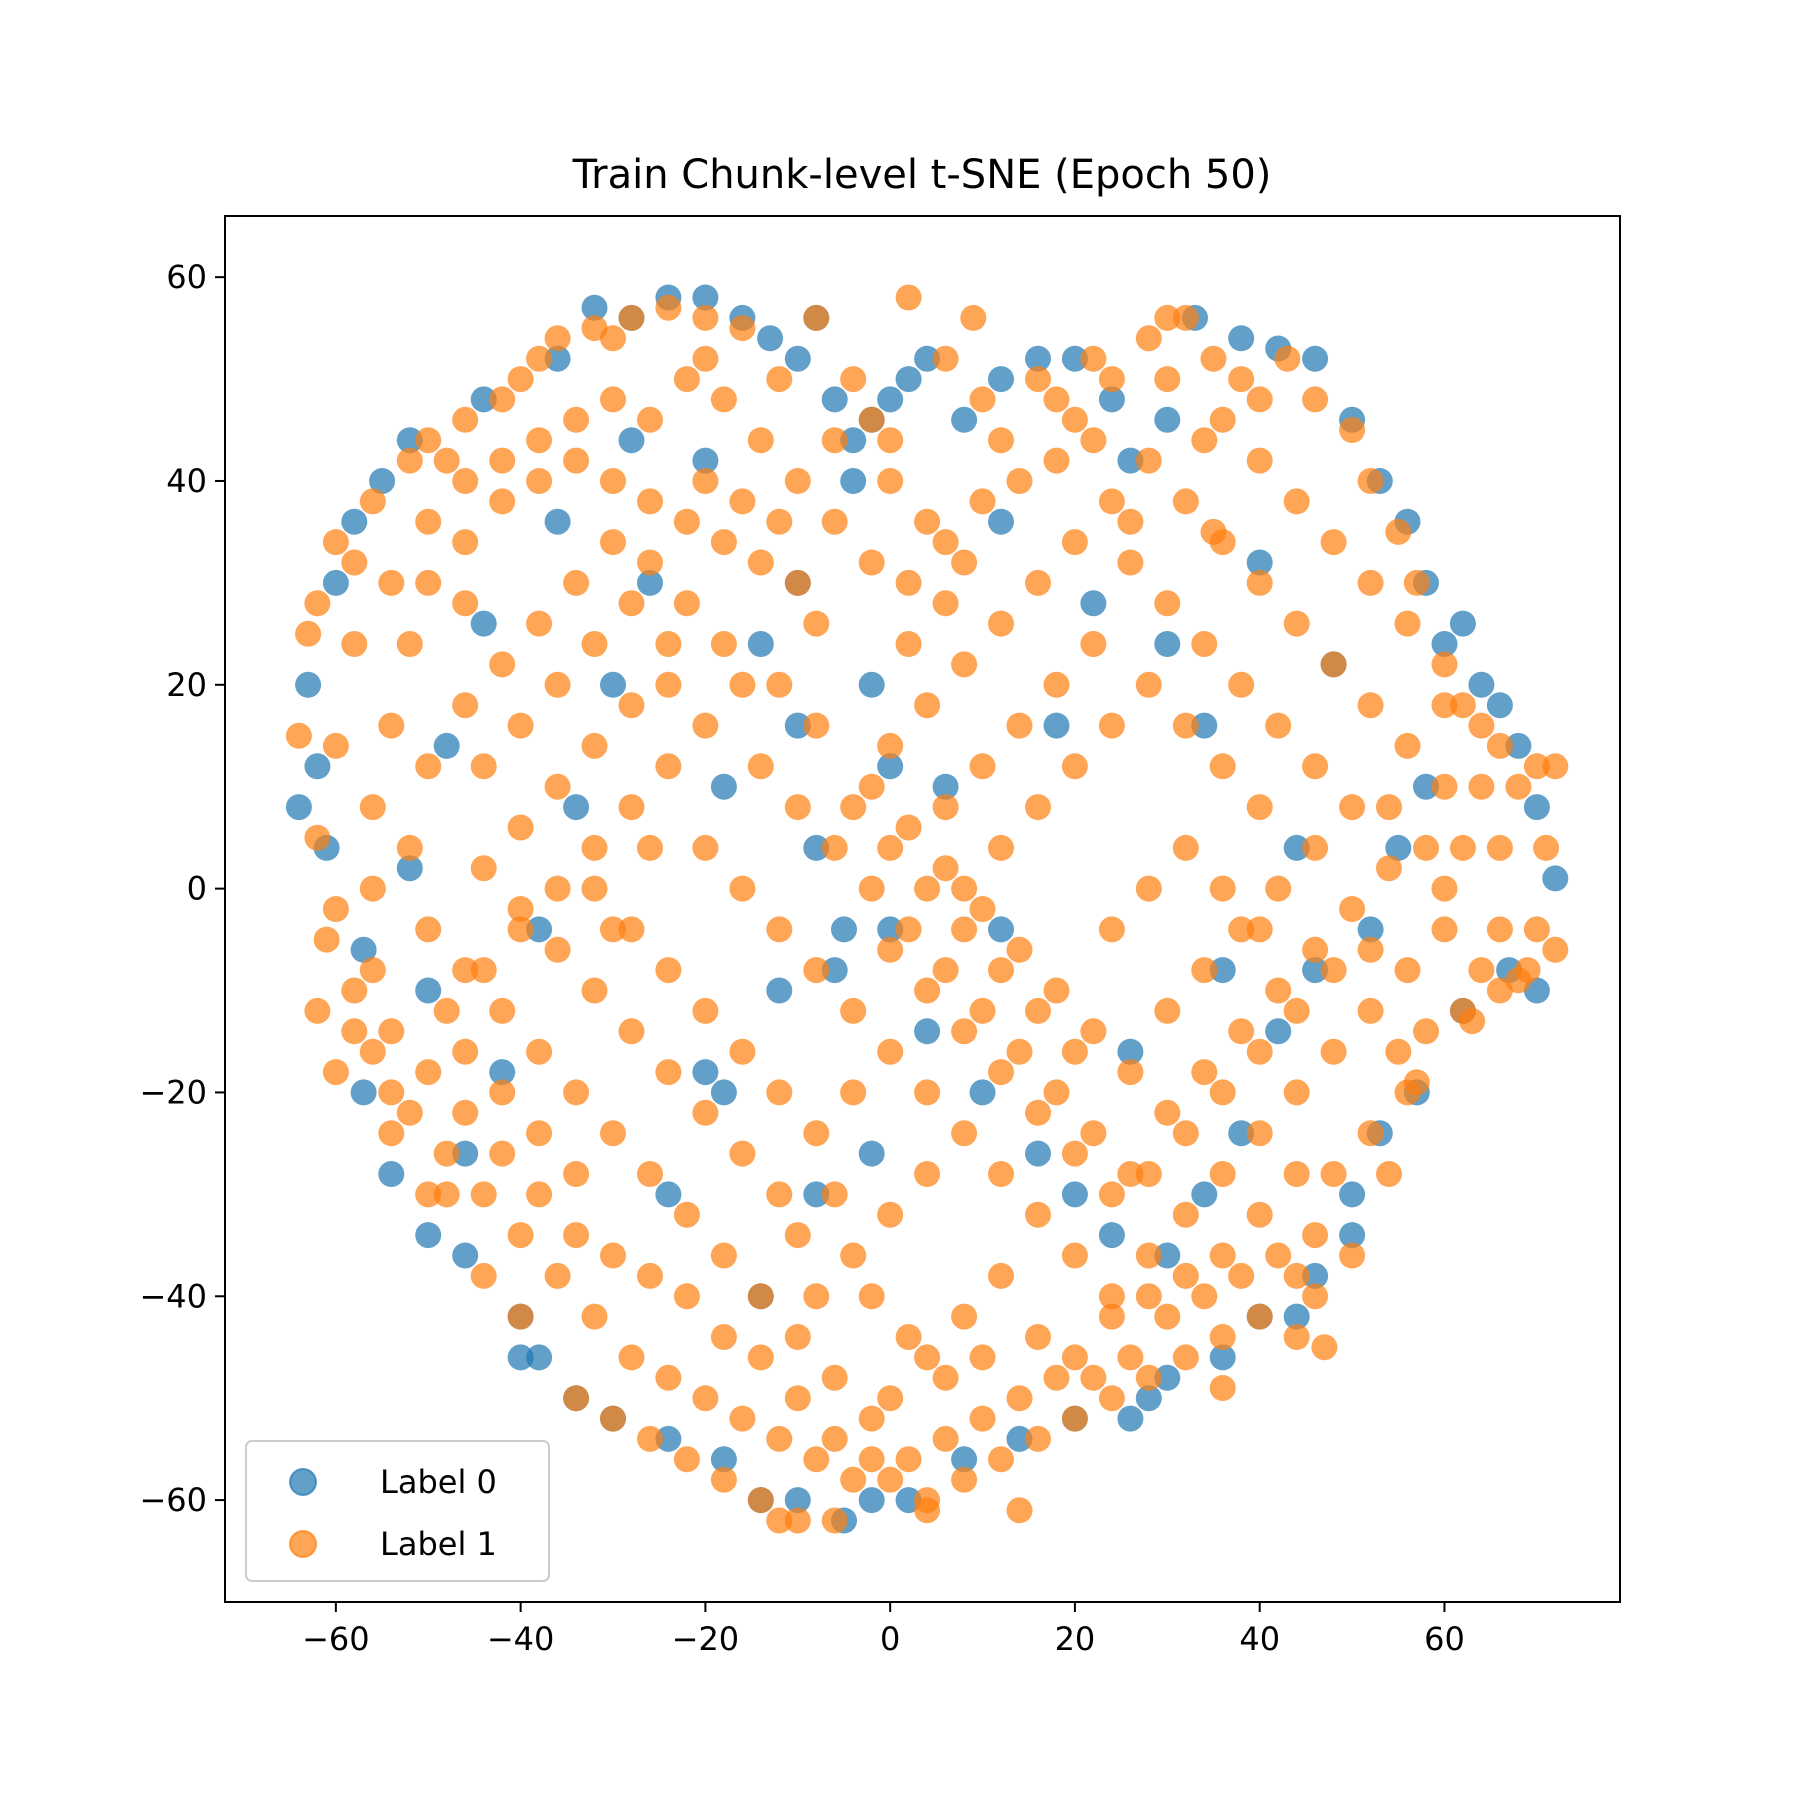 This screenshot has width=1800, height=1800. I want to click on x-tick-label: 20, so click(1075, 1639).